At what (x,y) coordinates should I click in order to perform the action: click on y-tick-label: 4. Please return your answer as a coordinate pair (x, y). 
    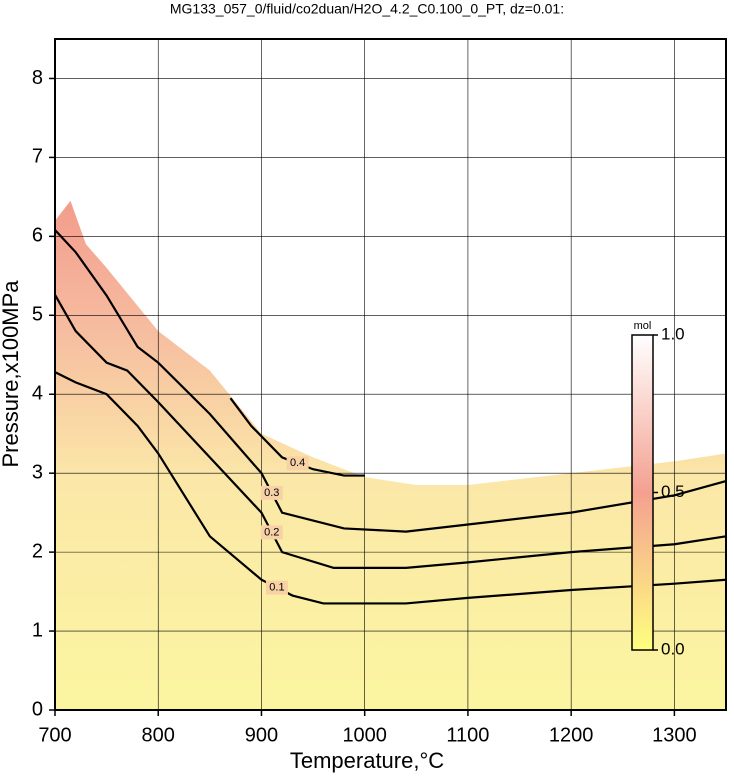
    Looking at the image, I should click on (37, 394).